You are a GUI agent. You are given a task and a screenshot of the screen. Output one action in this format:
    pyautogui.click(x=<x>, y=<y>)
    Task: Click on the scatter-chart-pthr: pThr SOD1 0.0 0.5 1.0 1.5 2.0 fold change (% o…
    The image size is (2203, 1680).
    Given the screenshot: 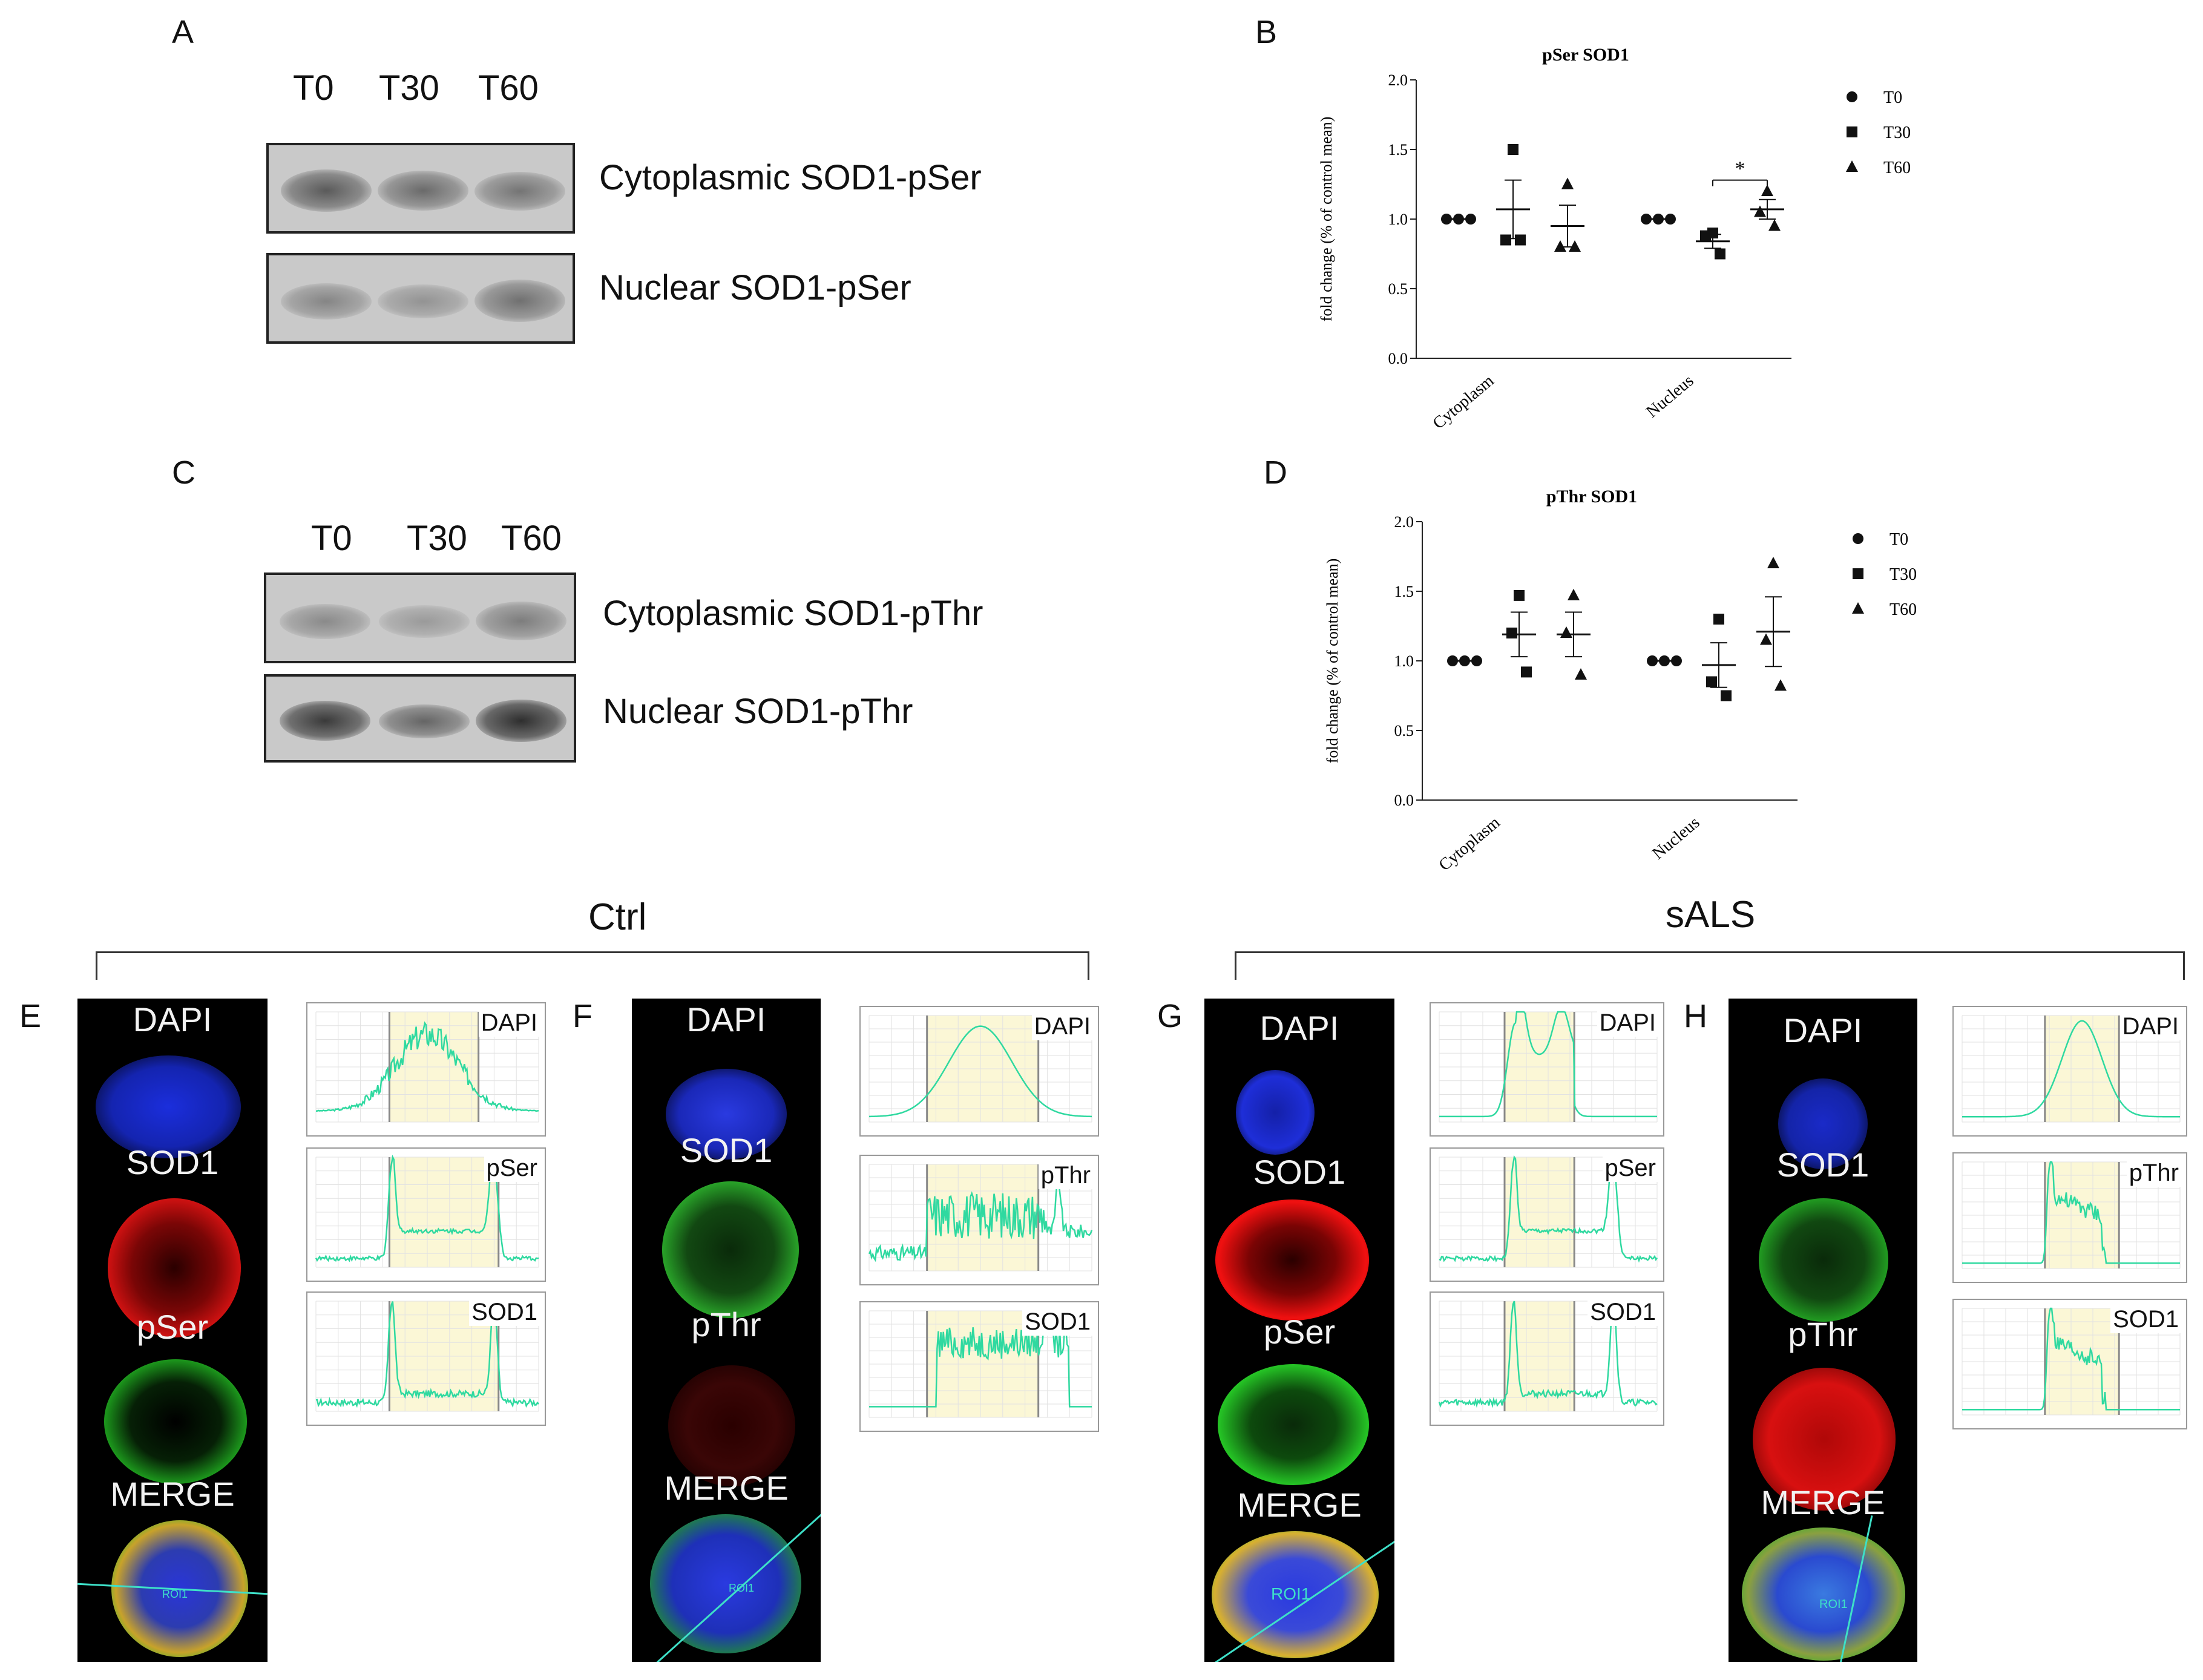 What is the action you would take?
    pyautogui.click(x=1620, y=680)
    